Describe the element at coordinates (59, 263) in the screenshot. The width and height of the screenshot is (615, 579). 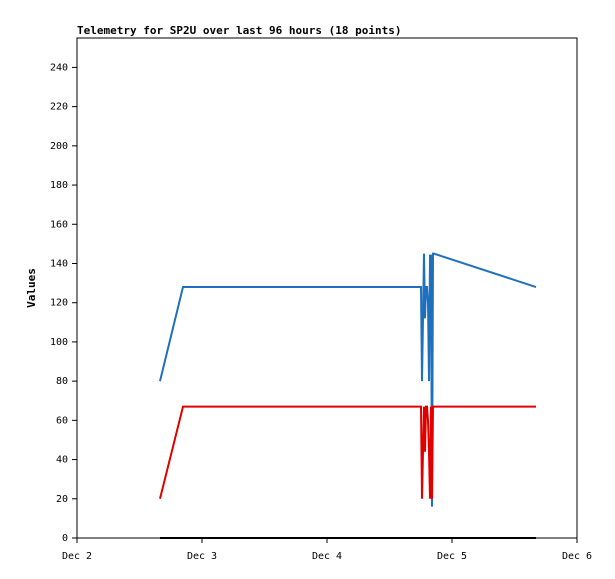
I see `y-tick-label: 140` at that location.